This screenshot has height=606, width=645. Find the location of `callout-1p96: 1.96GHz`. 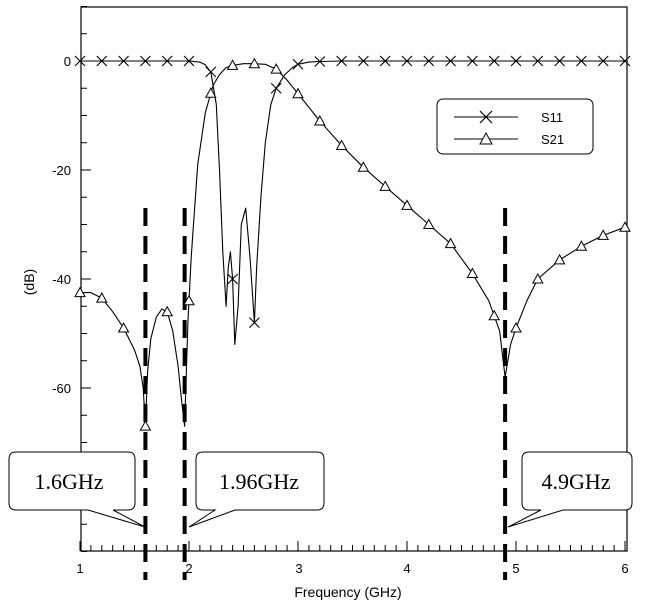

callout-1p96: 1.96GHz is located at coordinates (256, 489).